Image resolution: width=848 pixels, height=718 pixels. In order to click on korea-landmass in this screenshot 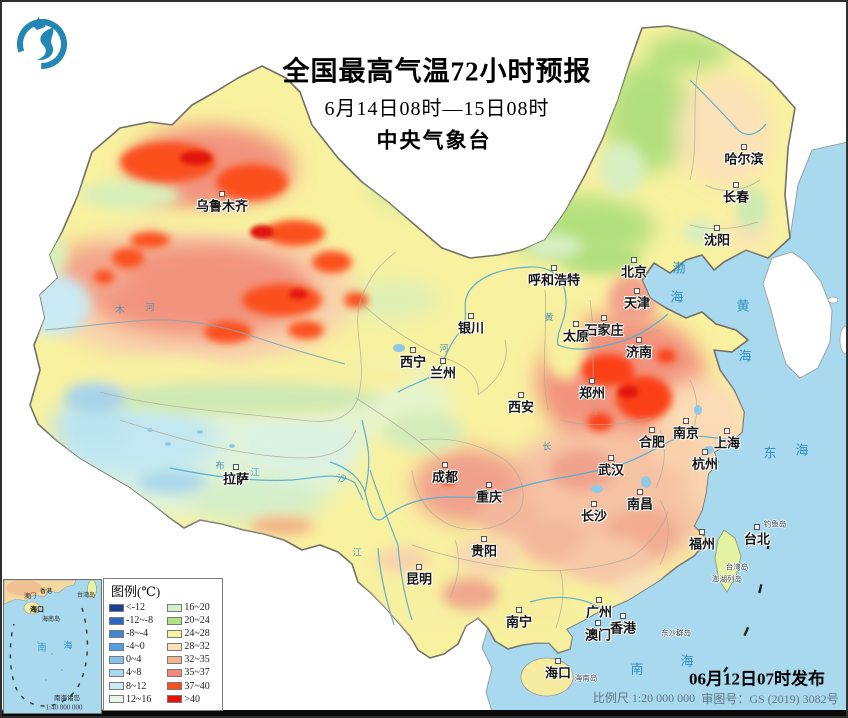, I will do `click(797, 315)`.